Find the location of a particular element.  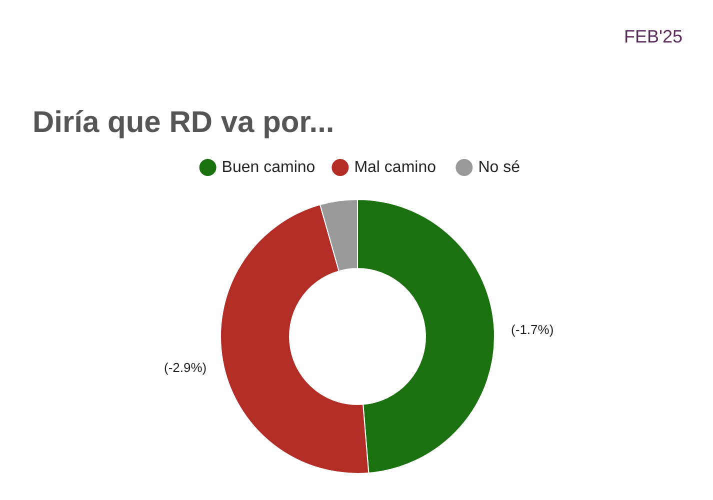

text: (-1.7%) is located at coordinates (532, 329).